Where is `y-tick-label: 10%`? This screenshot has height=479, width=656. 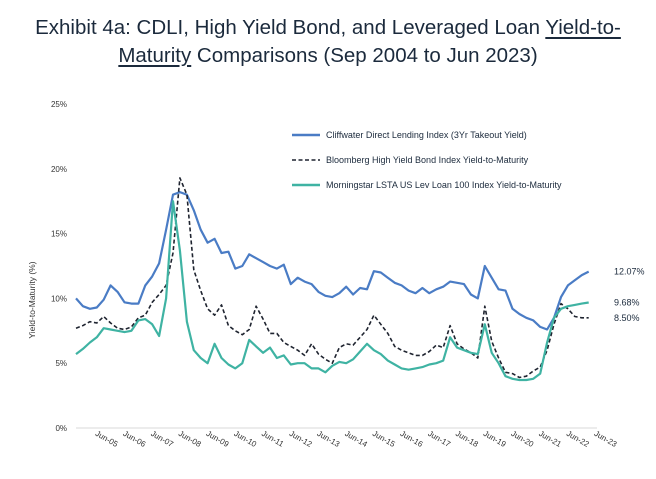
y-tick-label: 10% is located at coordinates (59, 298).